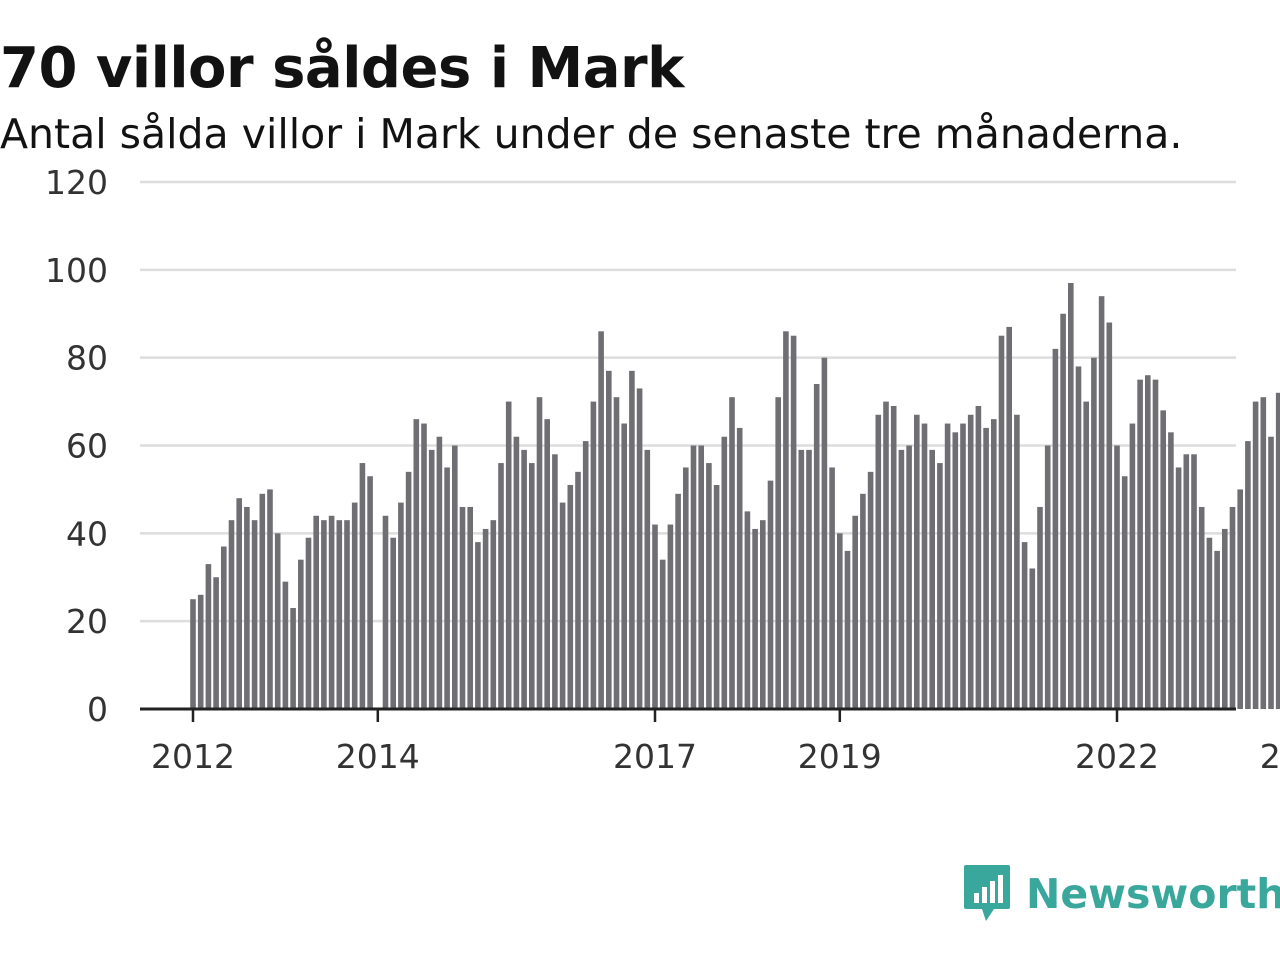  What do you see at coordinates (76, 182) in the screenshot?
I see `y-tick-label: 120` at bounding box center [76, 182].